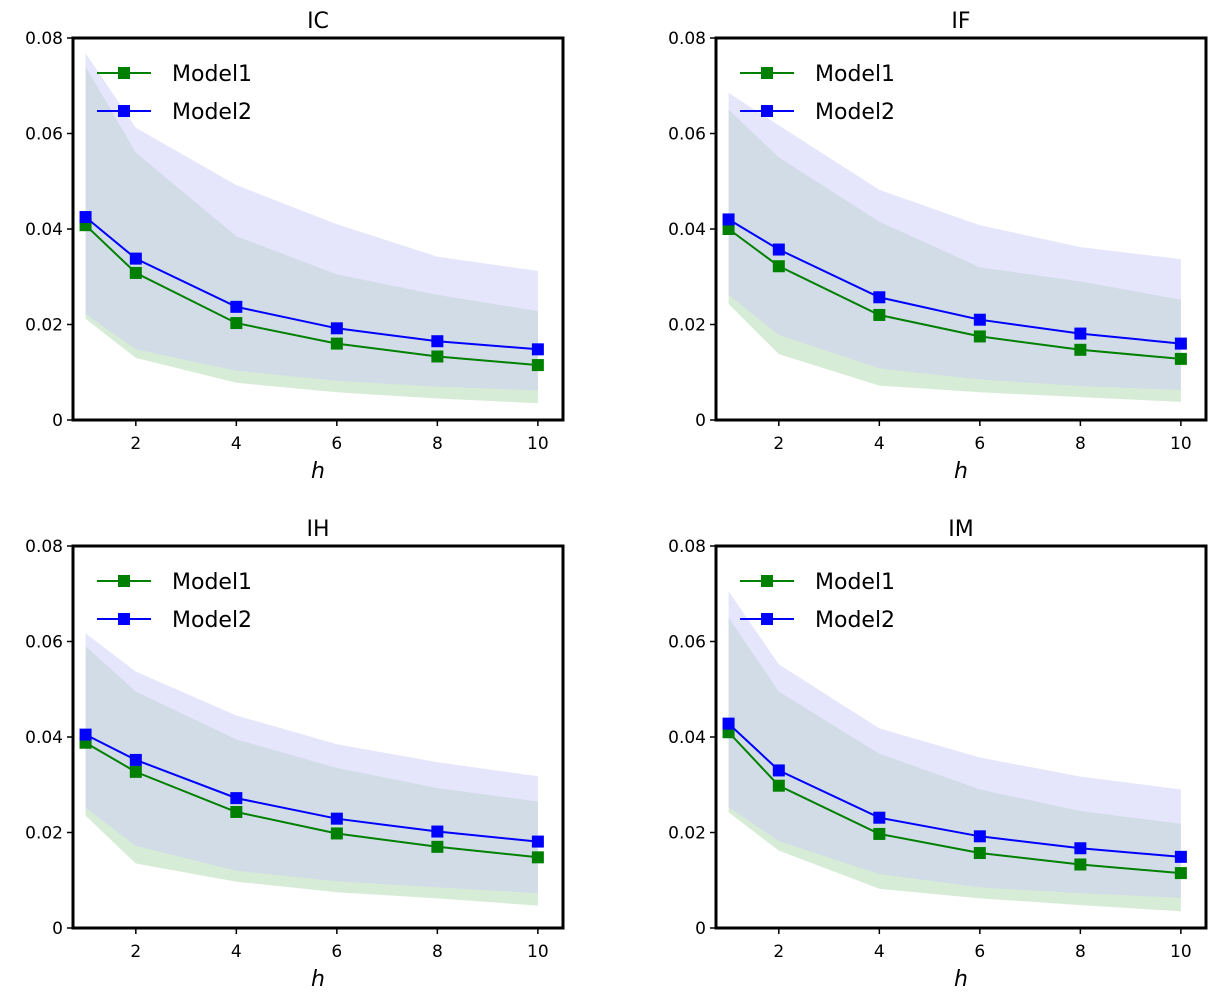 This screenshot has width=1218, height=994. What do you see at coordinates (960, 529) in the screenshot?
I see `chart-title: IM` at bounding box center [960, 529].